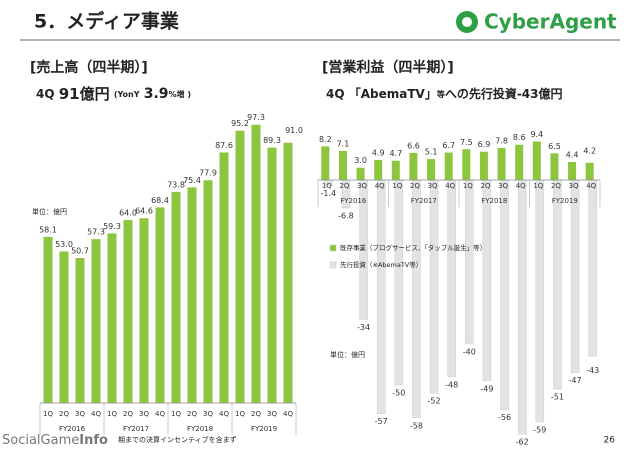  I want to click on value-label: 89.3, so click(272, 140).